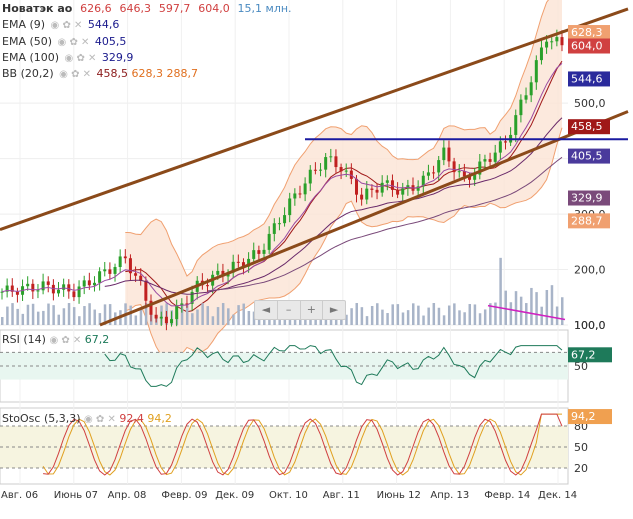 The image size is (633, 519). I want to click on volume-divergence-line, so click(526, 312).